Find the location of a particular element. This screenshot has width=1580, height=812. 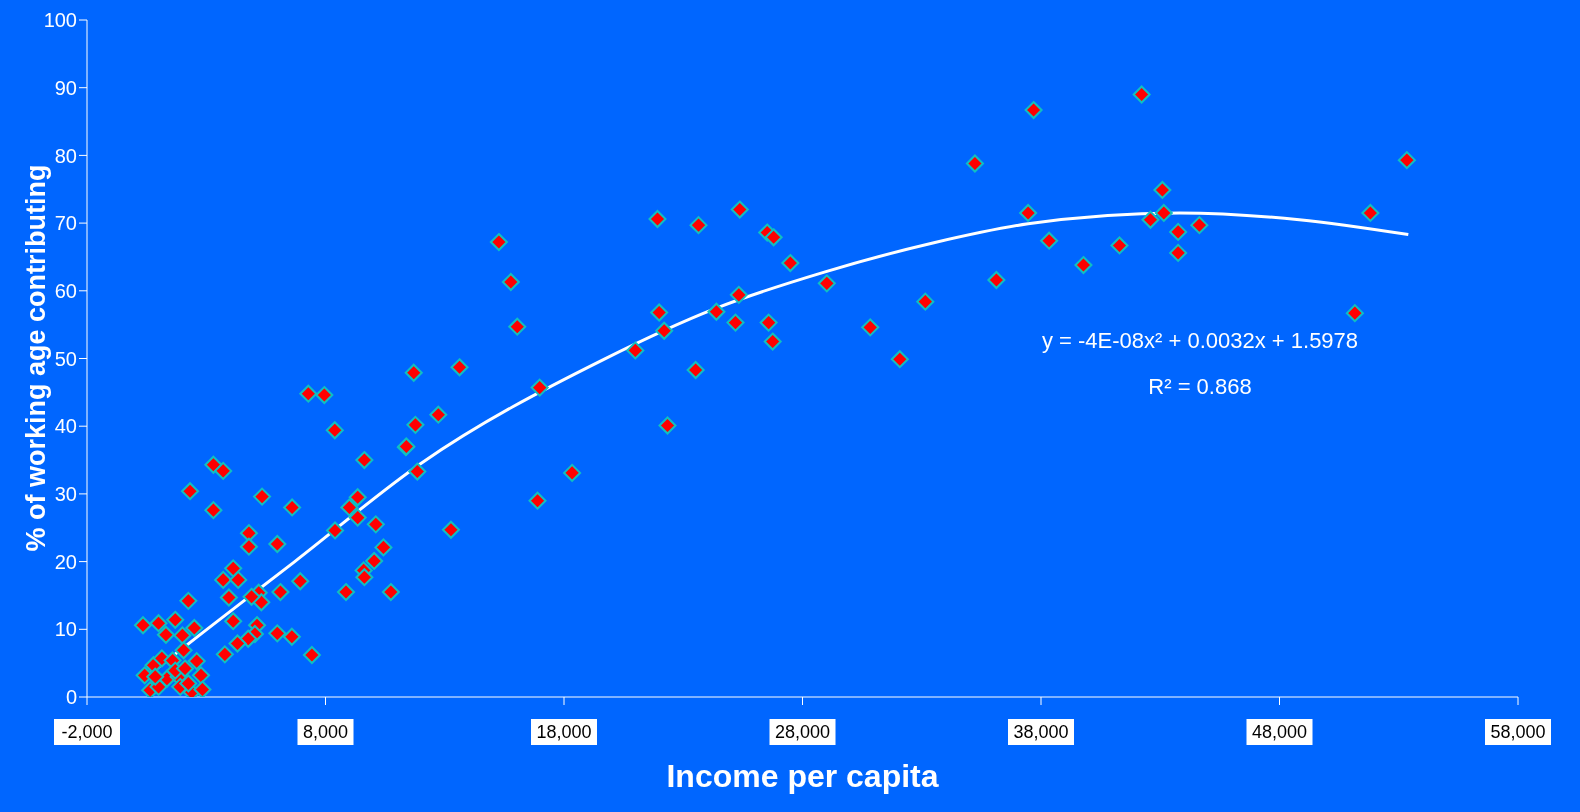

annotation: y = -4E-08x² + 0.0032x + 1.5978 is located at coordinates (1200, 341).